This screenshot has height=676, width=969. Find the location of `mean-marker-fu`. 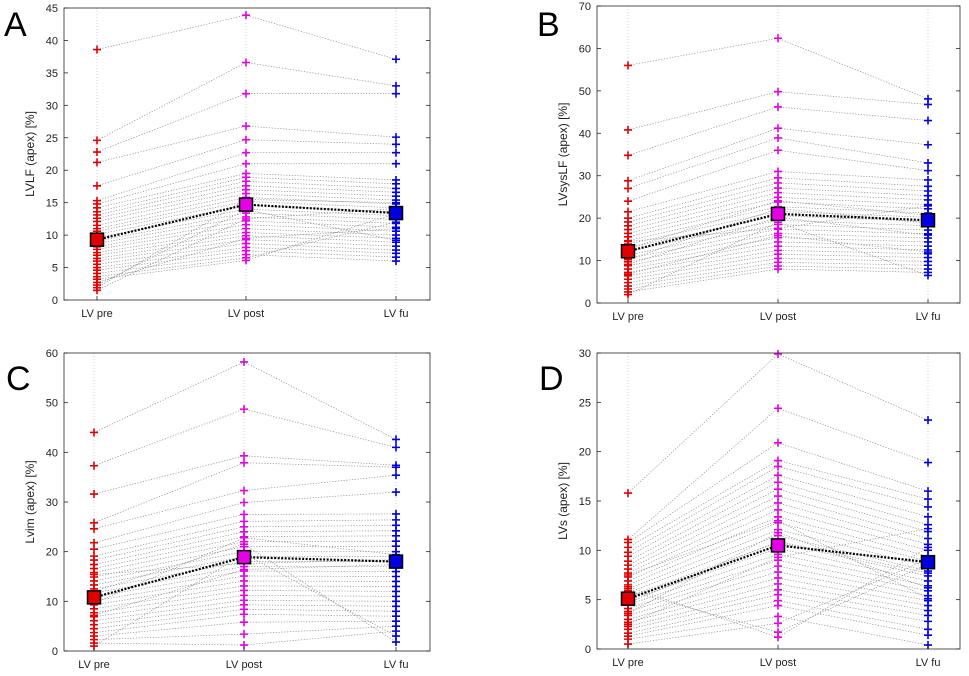

mean-marker-fu is located at coordinates (396, 561).